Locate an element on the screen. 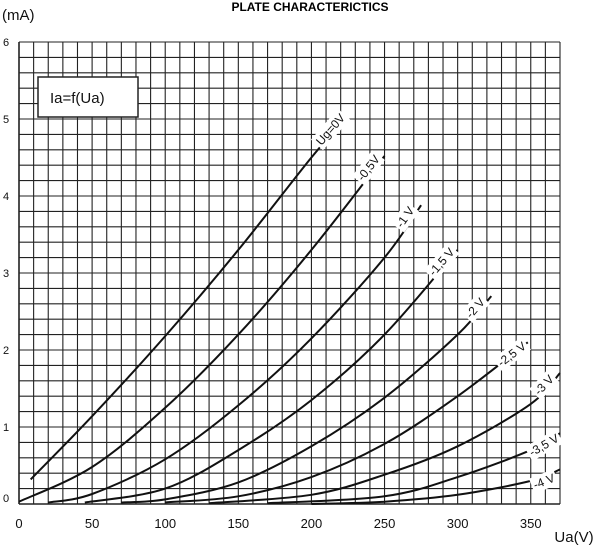 The height and width of the screenshot is (548, 611). x-tick-label: 100 is located at coordinates (165, 523).